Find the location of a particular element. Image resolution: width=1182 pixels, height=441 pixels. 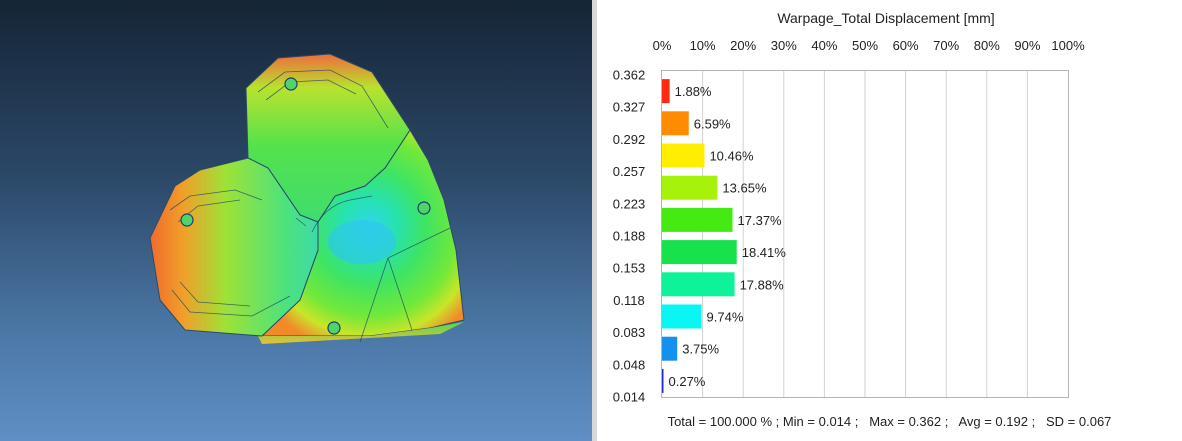

x-tick-label: 90% is located at coordinates (1027, 45).